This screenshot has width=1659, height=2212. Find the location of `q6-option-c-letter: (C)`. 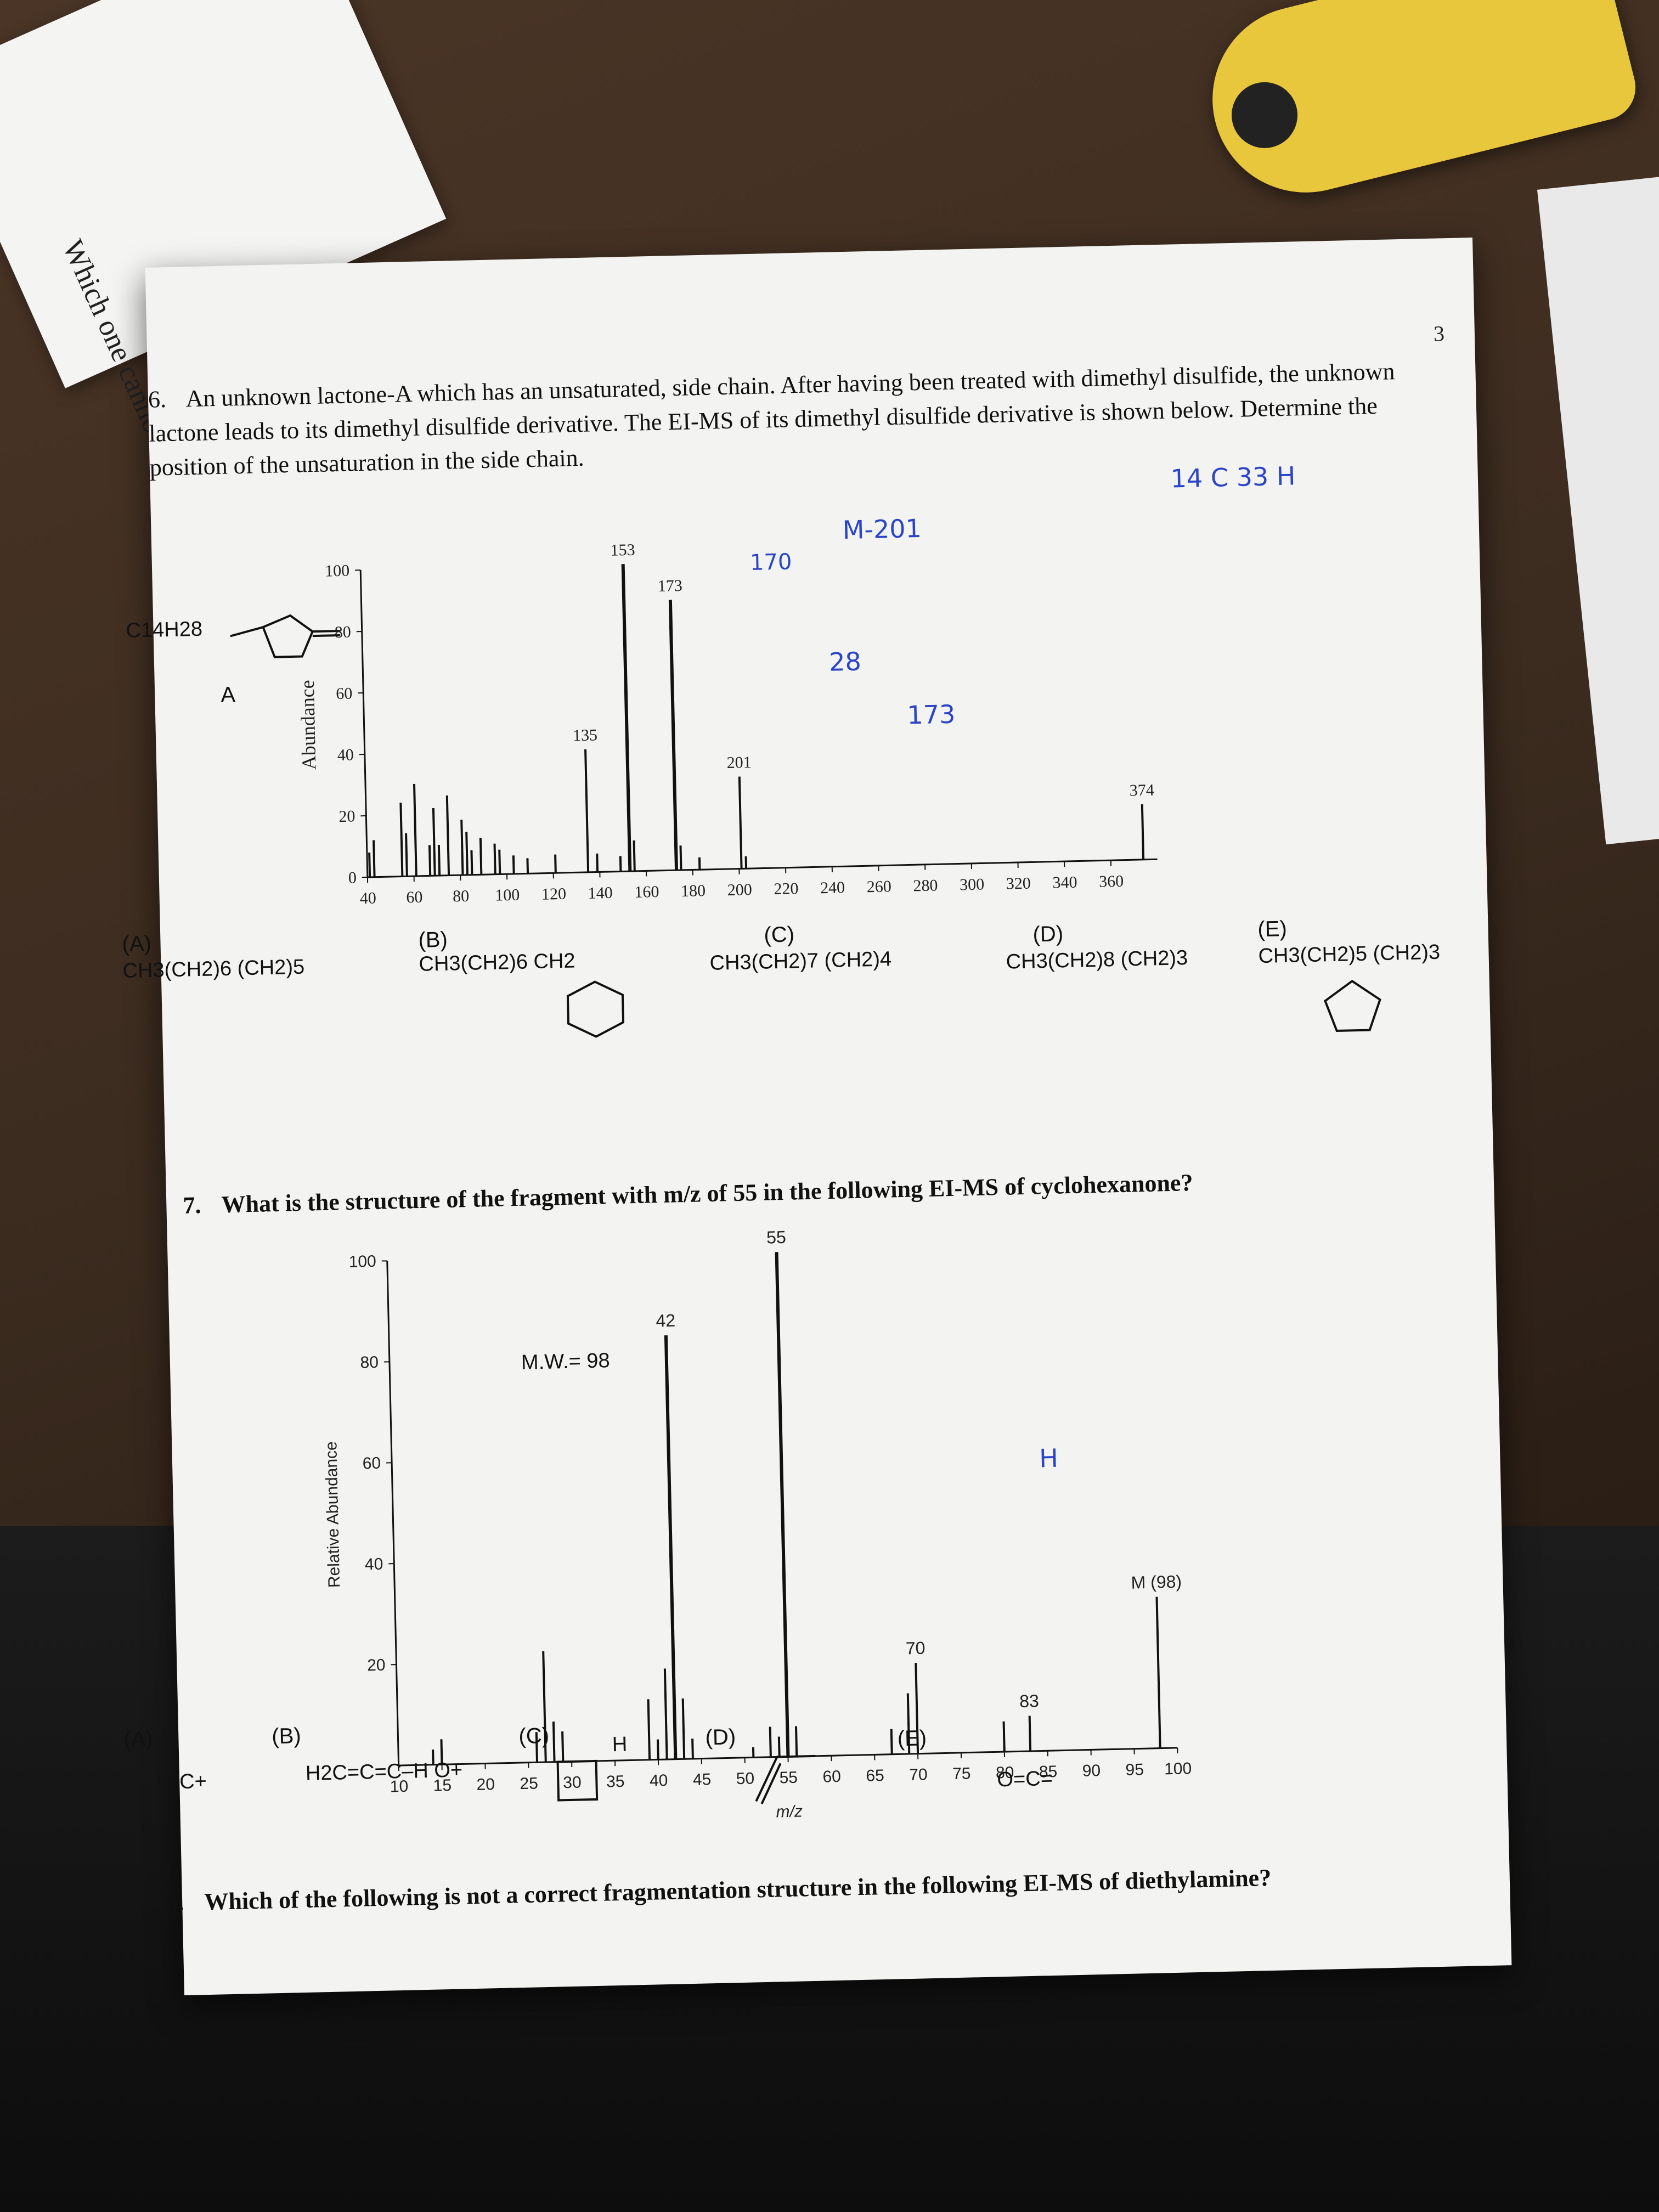

q6-option-c-letter: (C) is located at coordinates (779, 935).